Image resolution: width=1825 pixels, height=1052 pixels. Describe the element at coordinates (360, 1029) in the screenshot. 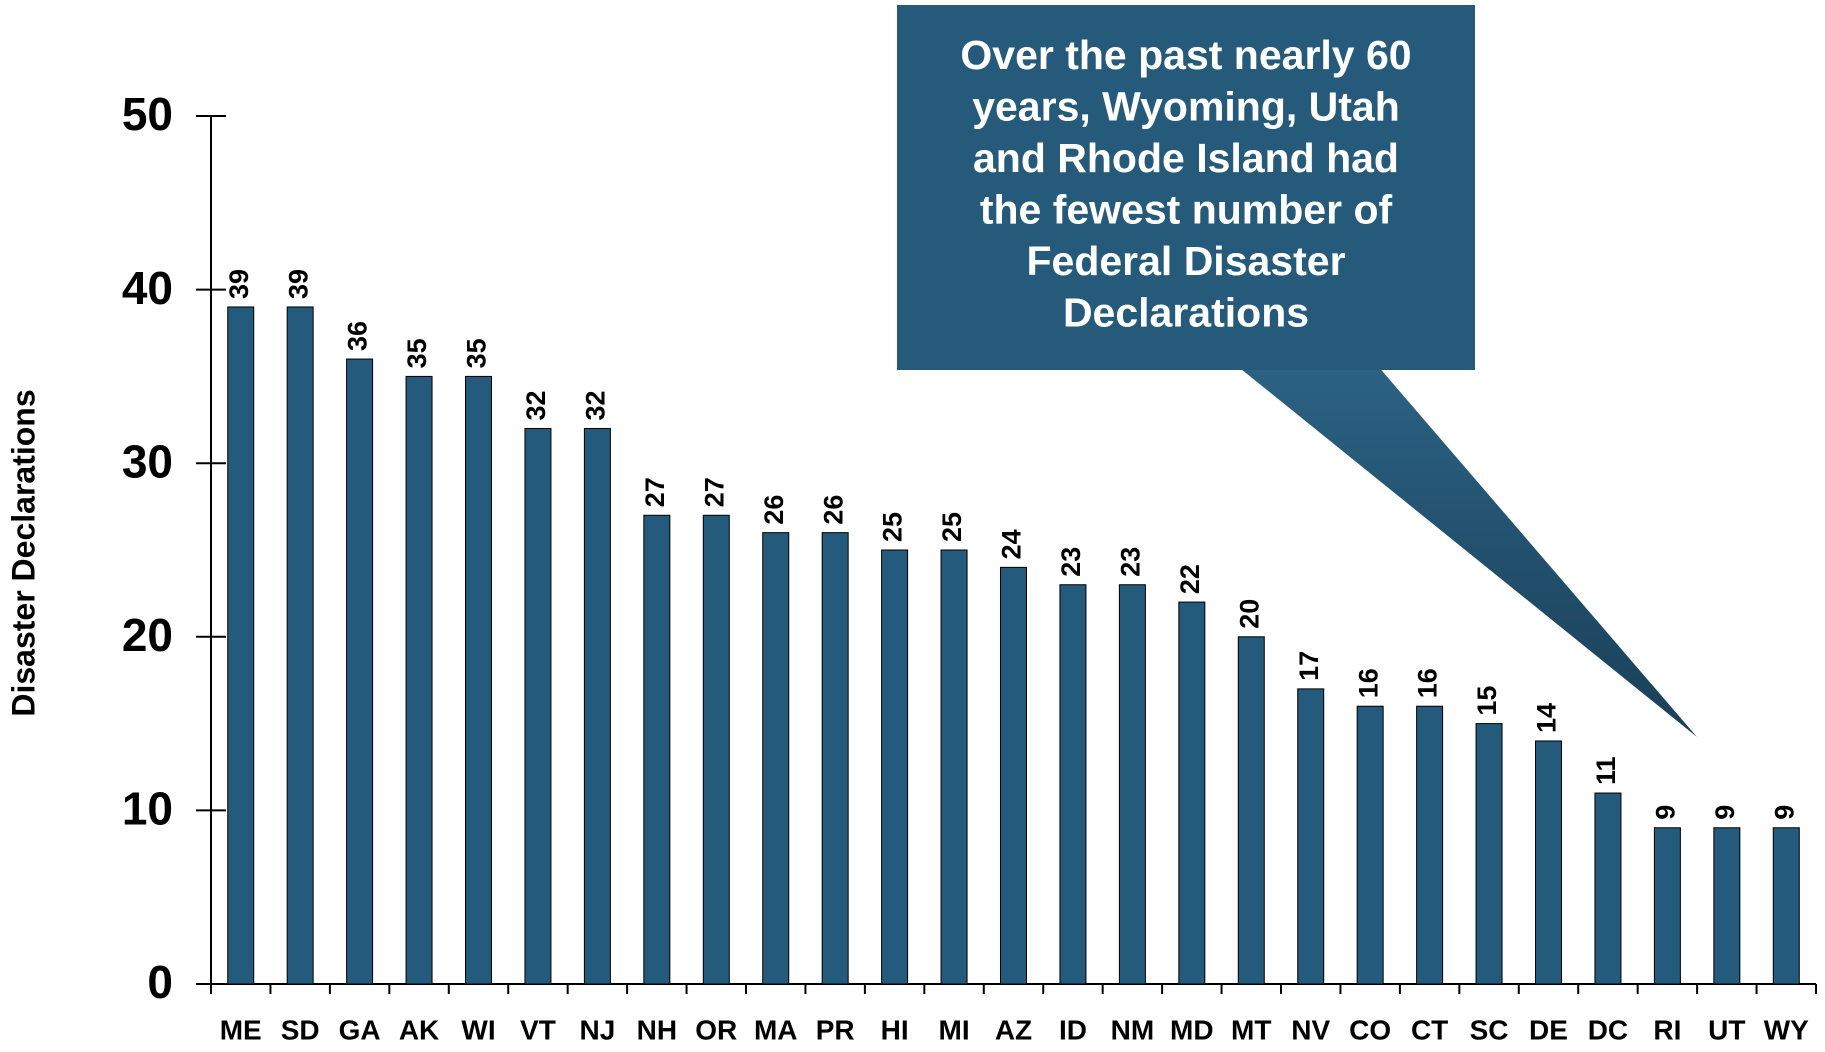

I see `x-tick-label: GA` at that location.